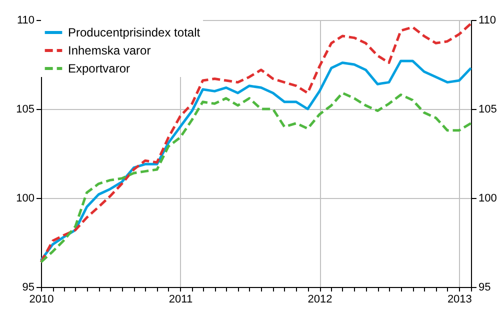 The height and width of the screenshot is (330, 500). Describe the element at coordinates (484, 288) in the screenshot. I see `y2-tick-label: 95` at that location.